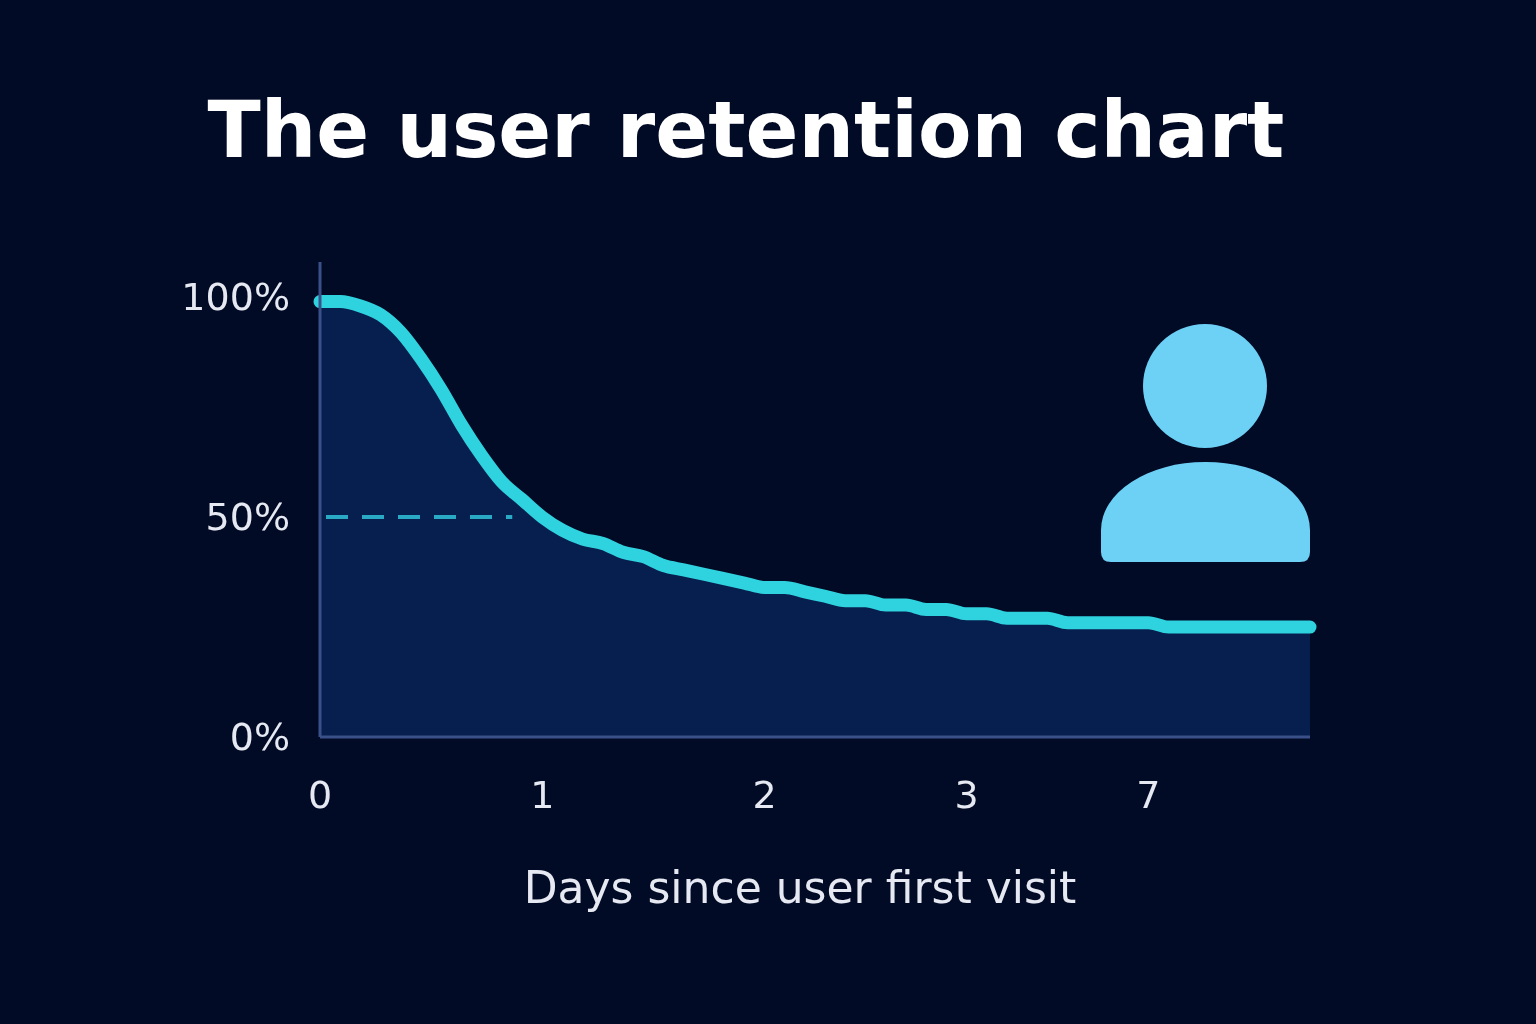  I want to click on x-axis-title: Days since user first visit, so click(800, 887).